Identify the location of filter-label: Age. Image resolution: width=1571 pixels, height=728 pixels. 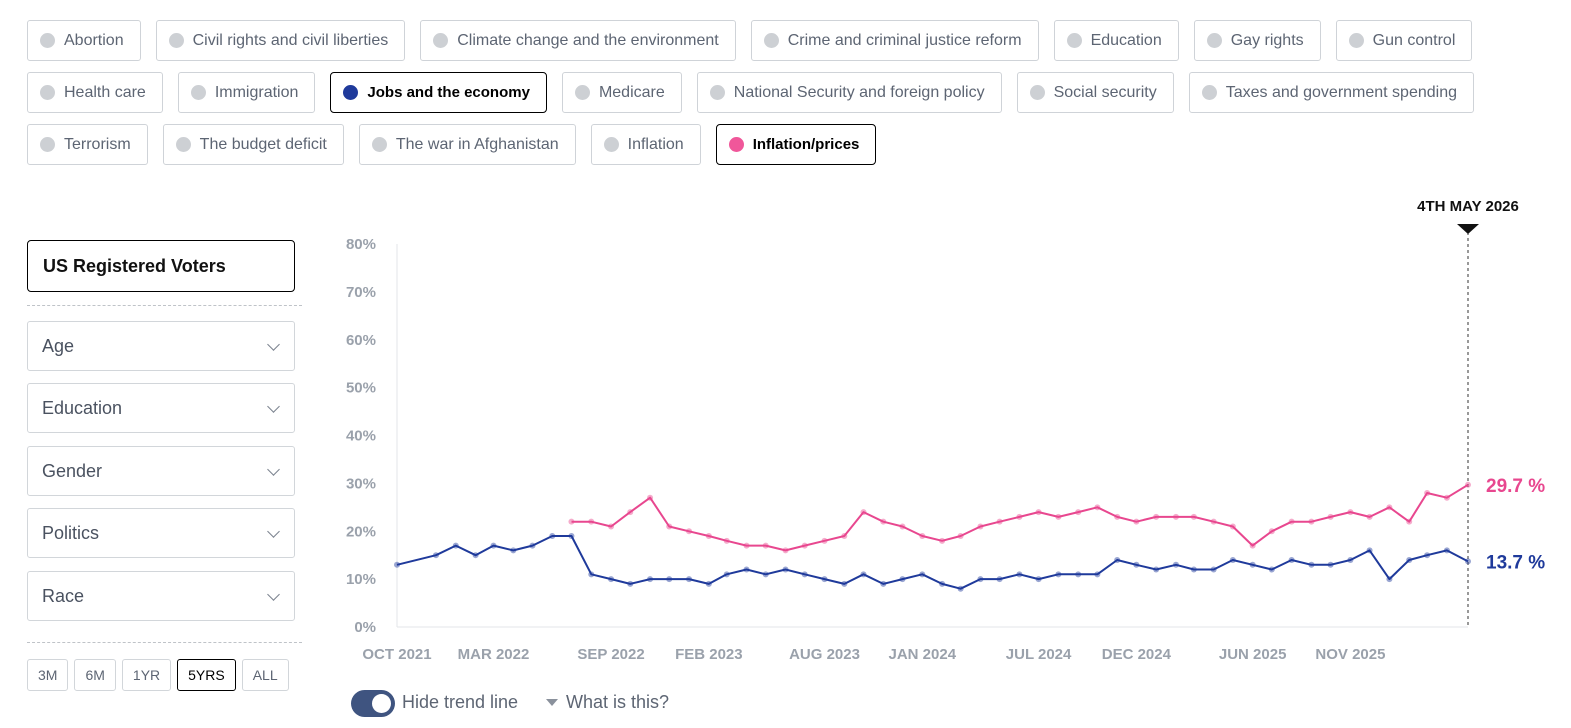
(58, 345).